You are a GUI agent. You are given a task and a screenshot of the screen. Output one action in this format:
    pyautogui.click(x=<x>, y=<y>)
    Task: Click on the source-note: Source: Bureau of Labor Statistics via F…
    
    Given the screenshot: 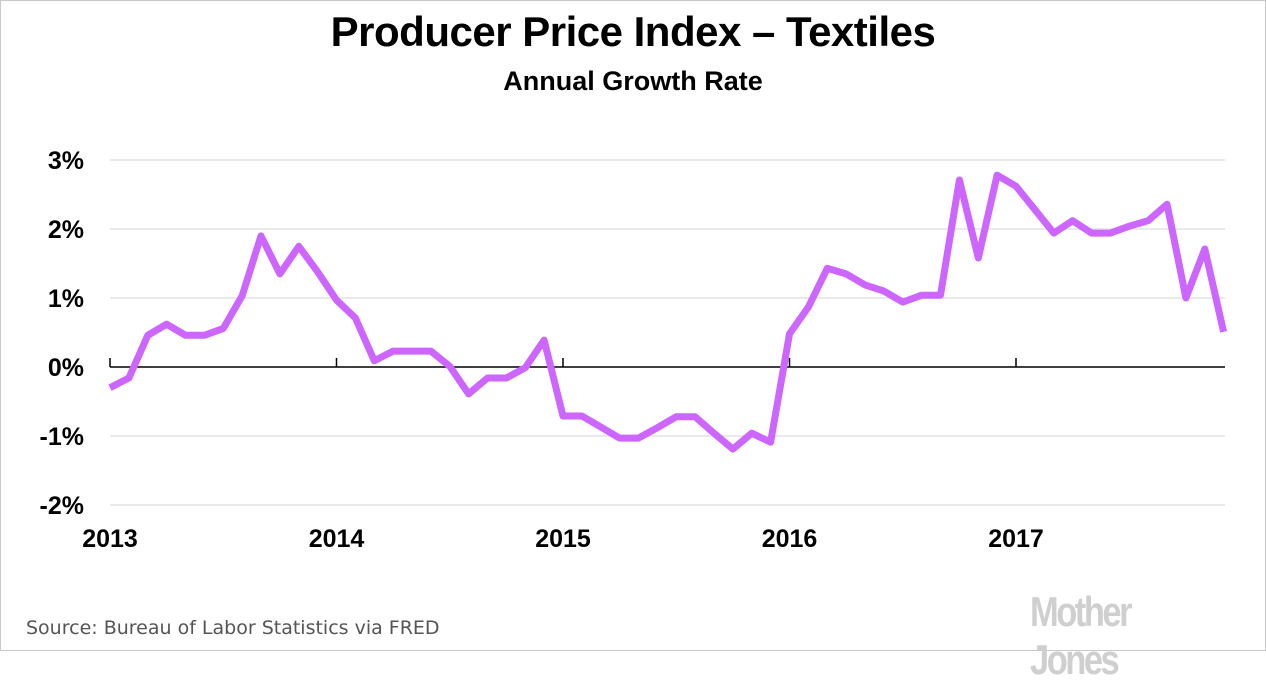 What is the action you would take?
    pyautogui.click(x=233, y=628)
    